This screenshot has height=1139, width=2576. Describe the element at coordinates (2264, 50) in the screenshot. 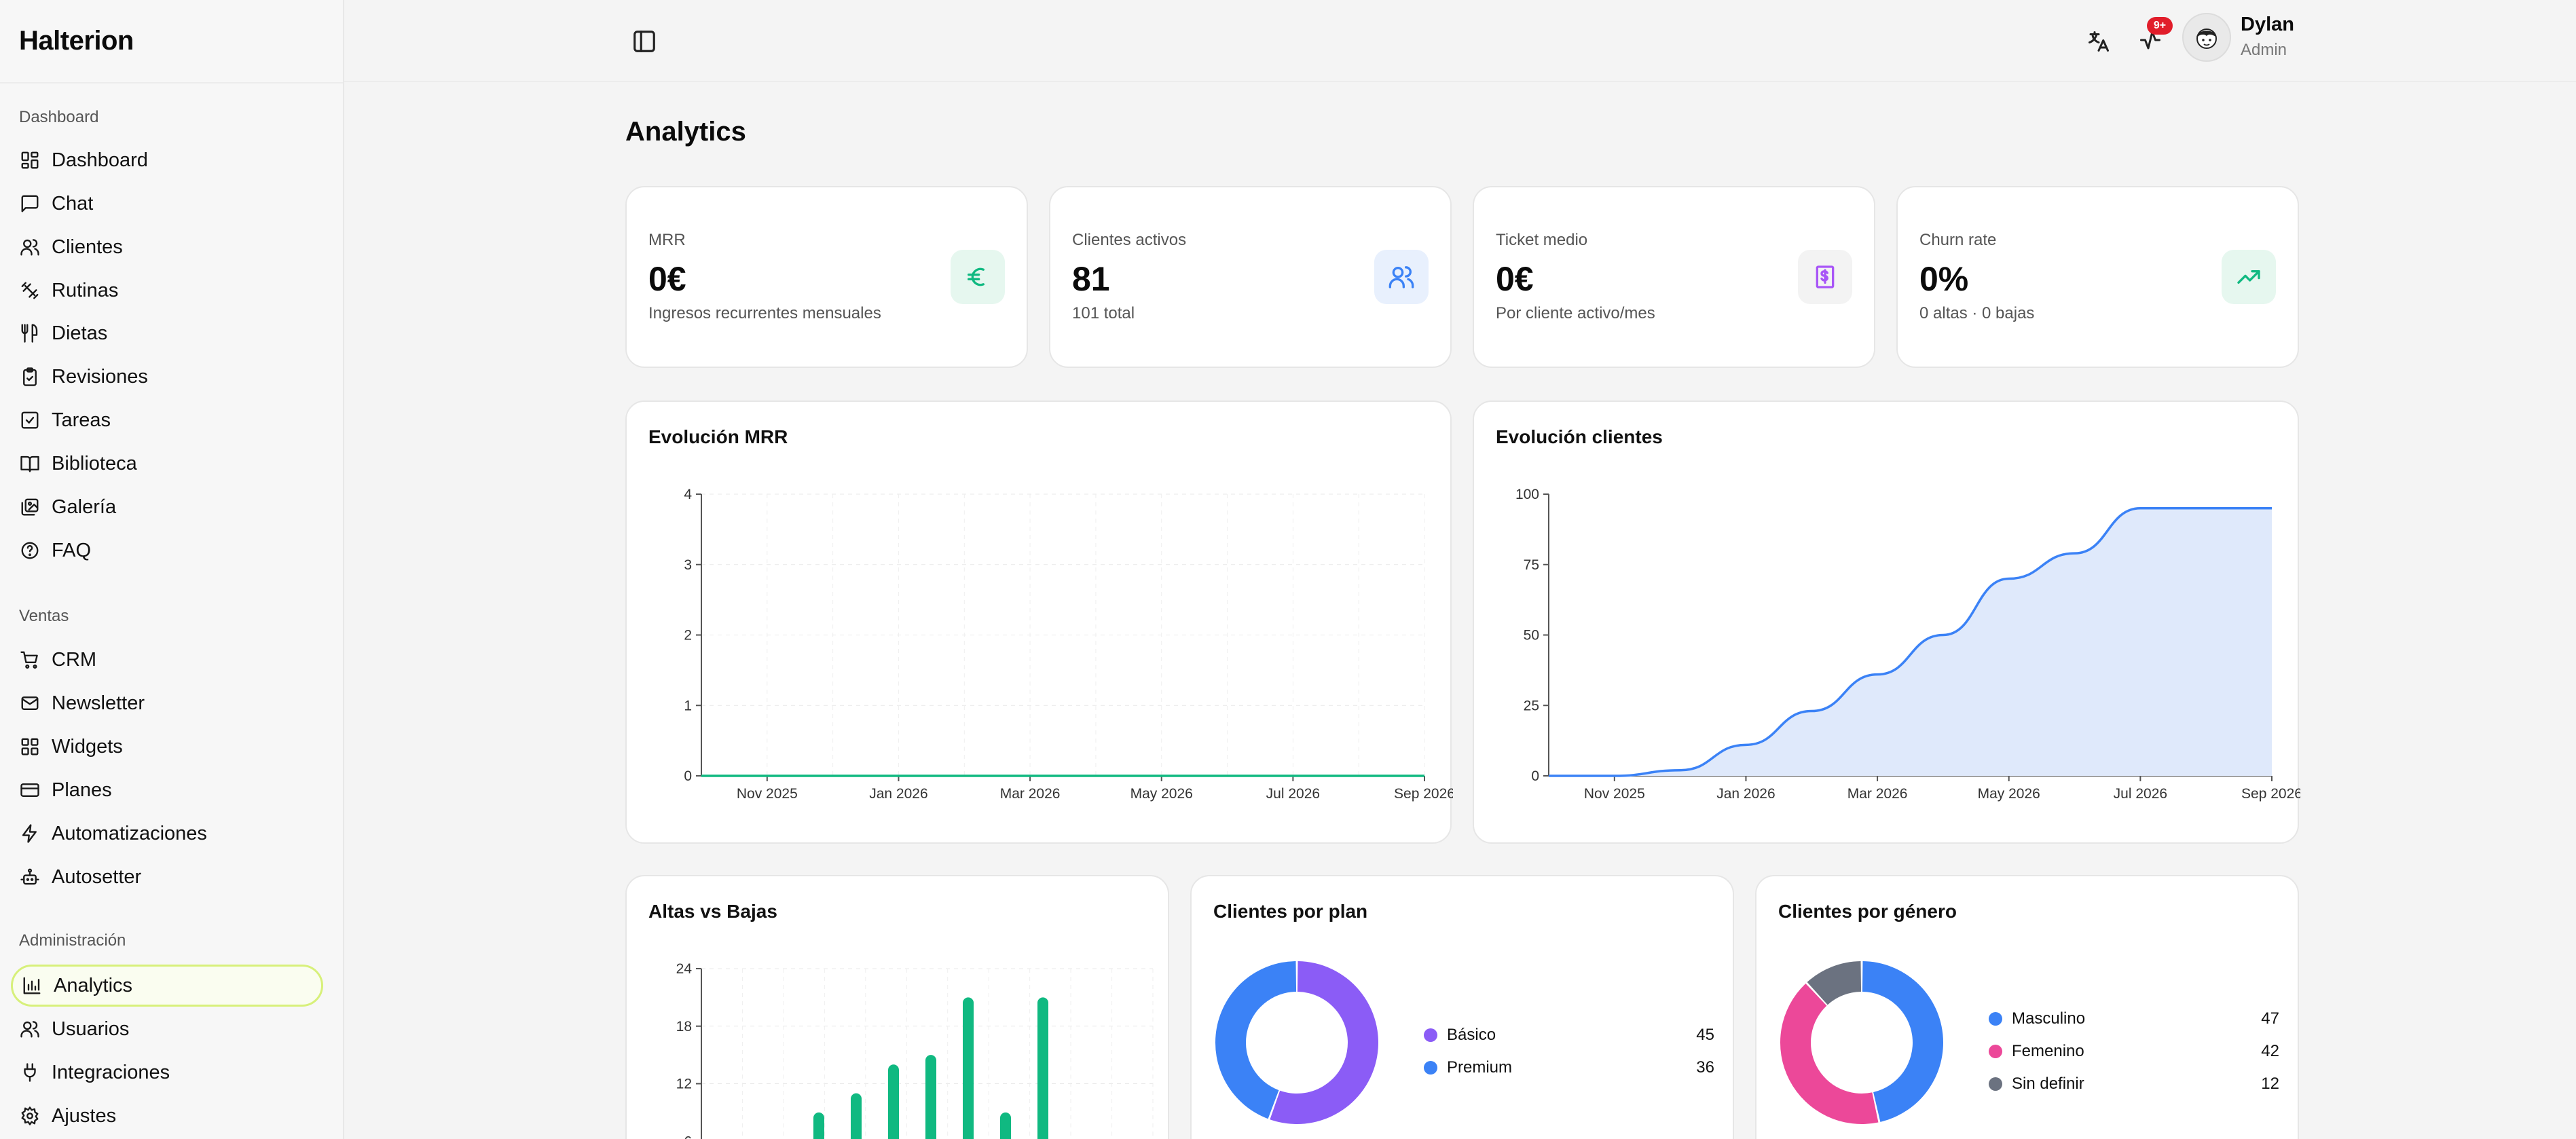

I see `user-role: Admin` at that location.